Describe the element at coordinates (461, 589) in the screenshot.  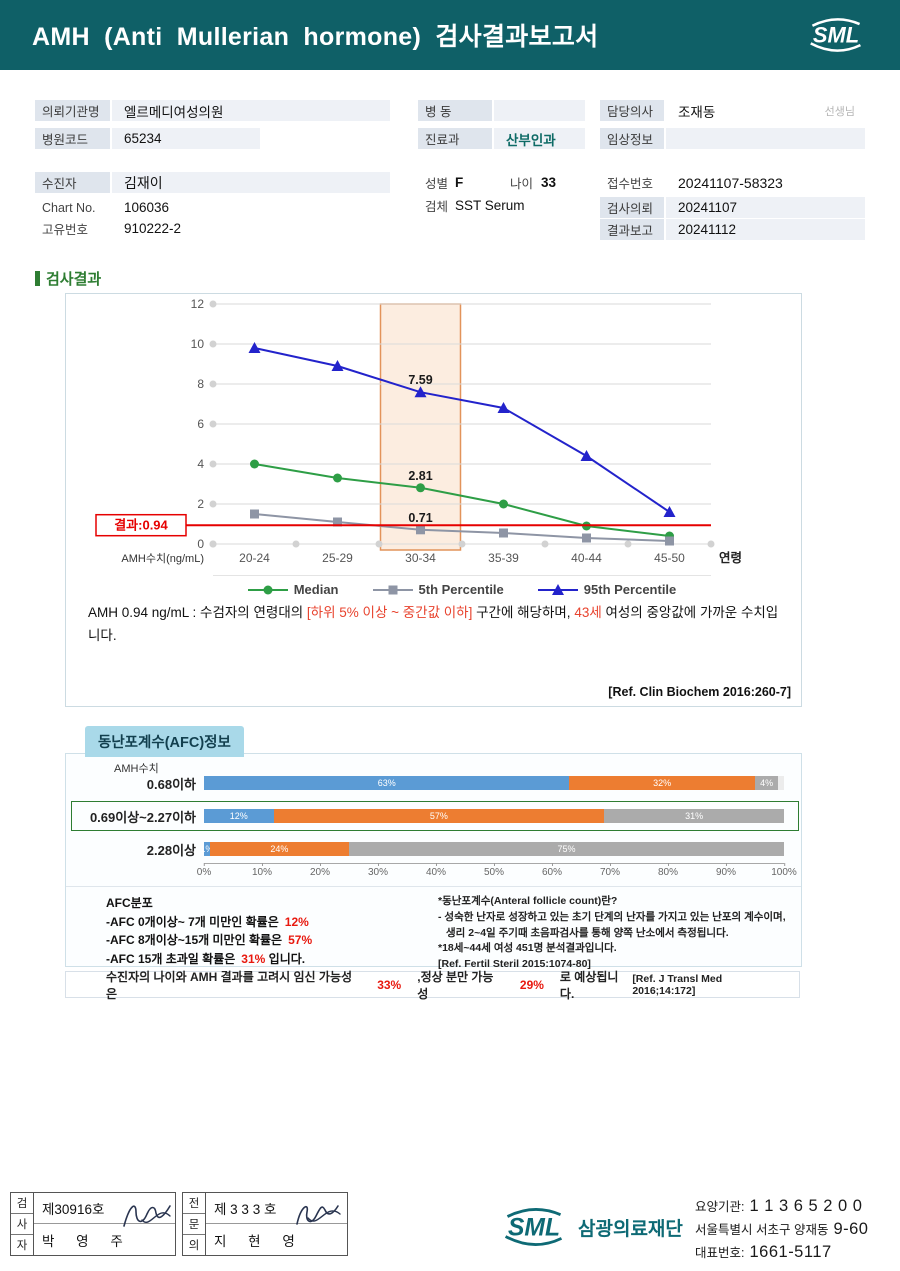
I see `legend-label: 5th Percentile` at that location.